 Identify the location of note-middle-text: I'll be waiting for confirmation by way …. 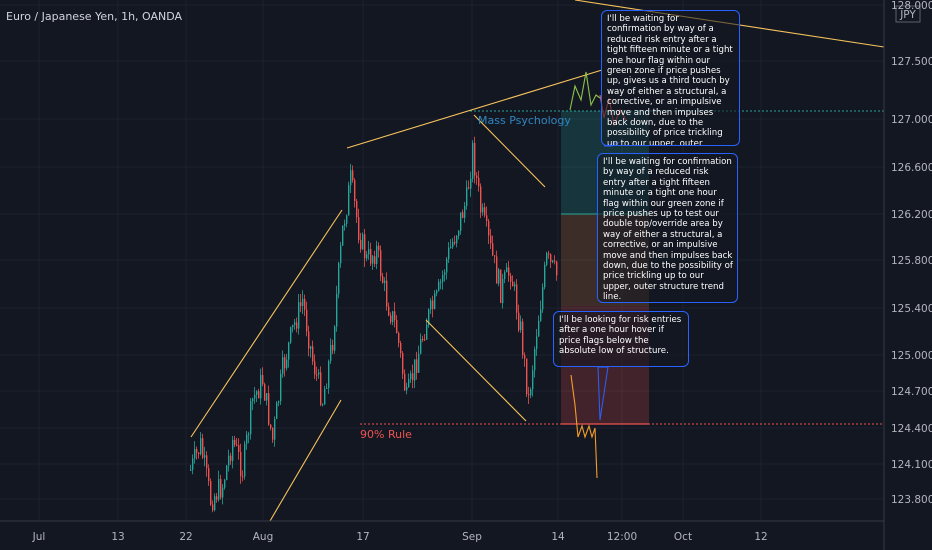
(668, 230).